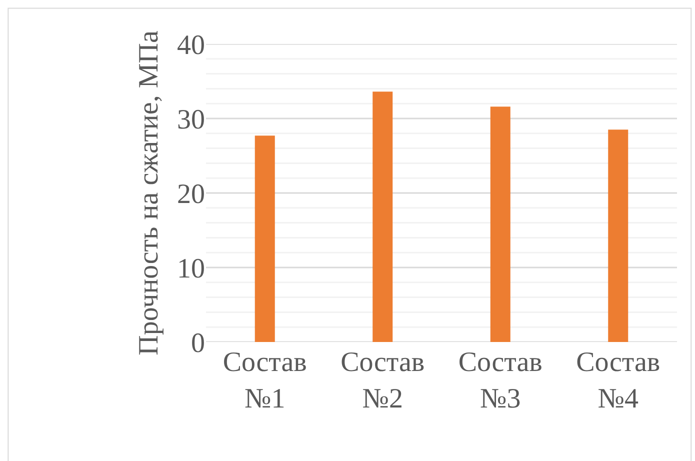  I want to click on x-tick-label: Состав №4, so click(618, 380).